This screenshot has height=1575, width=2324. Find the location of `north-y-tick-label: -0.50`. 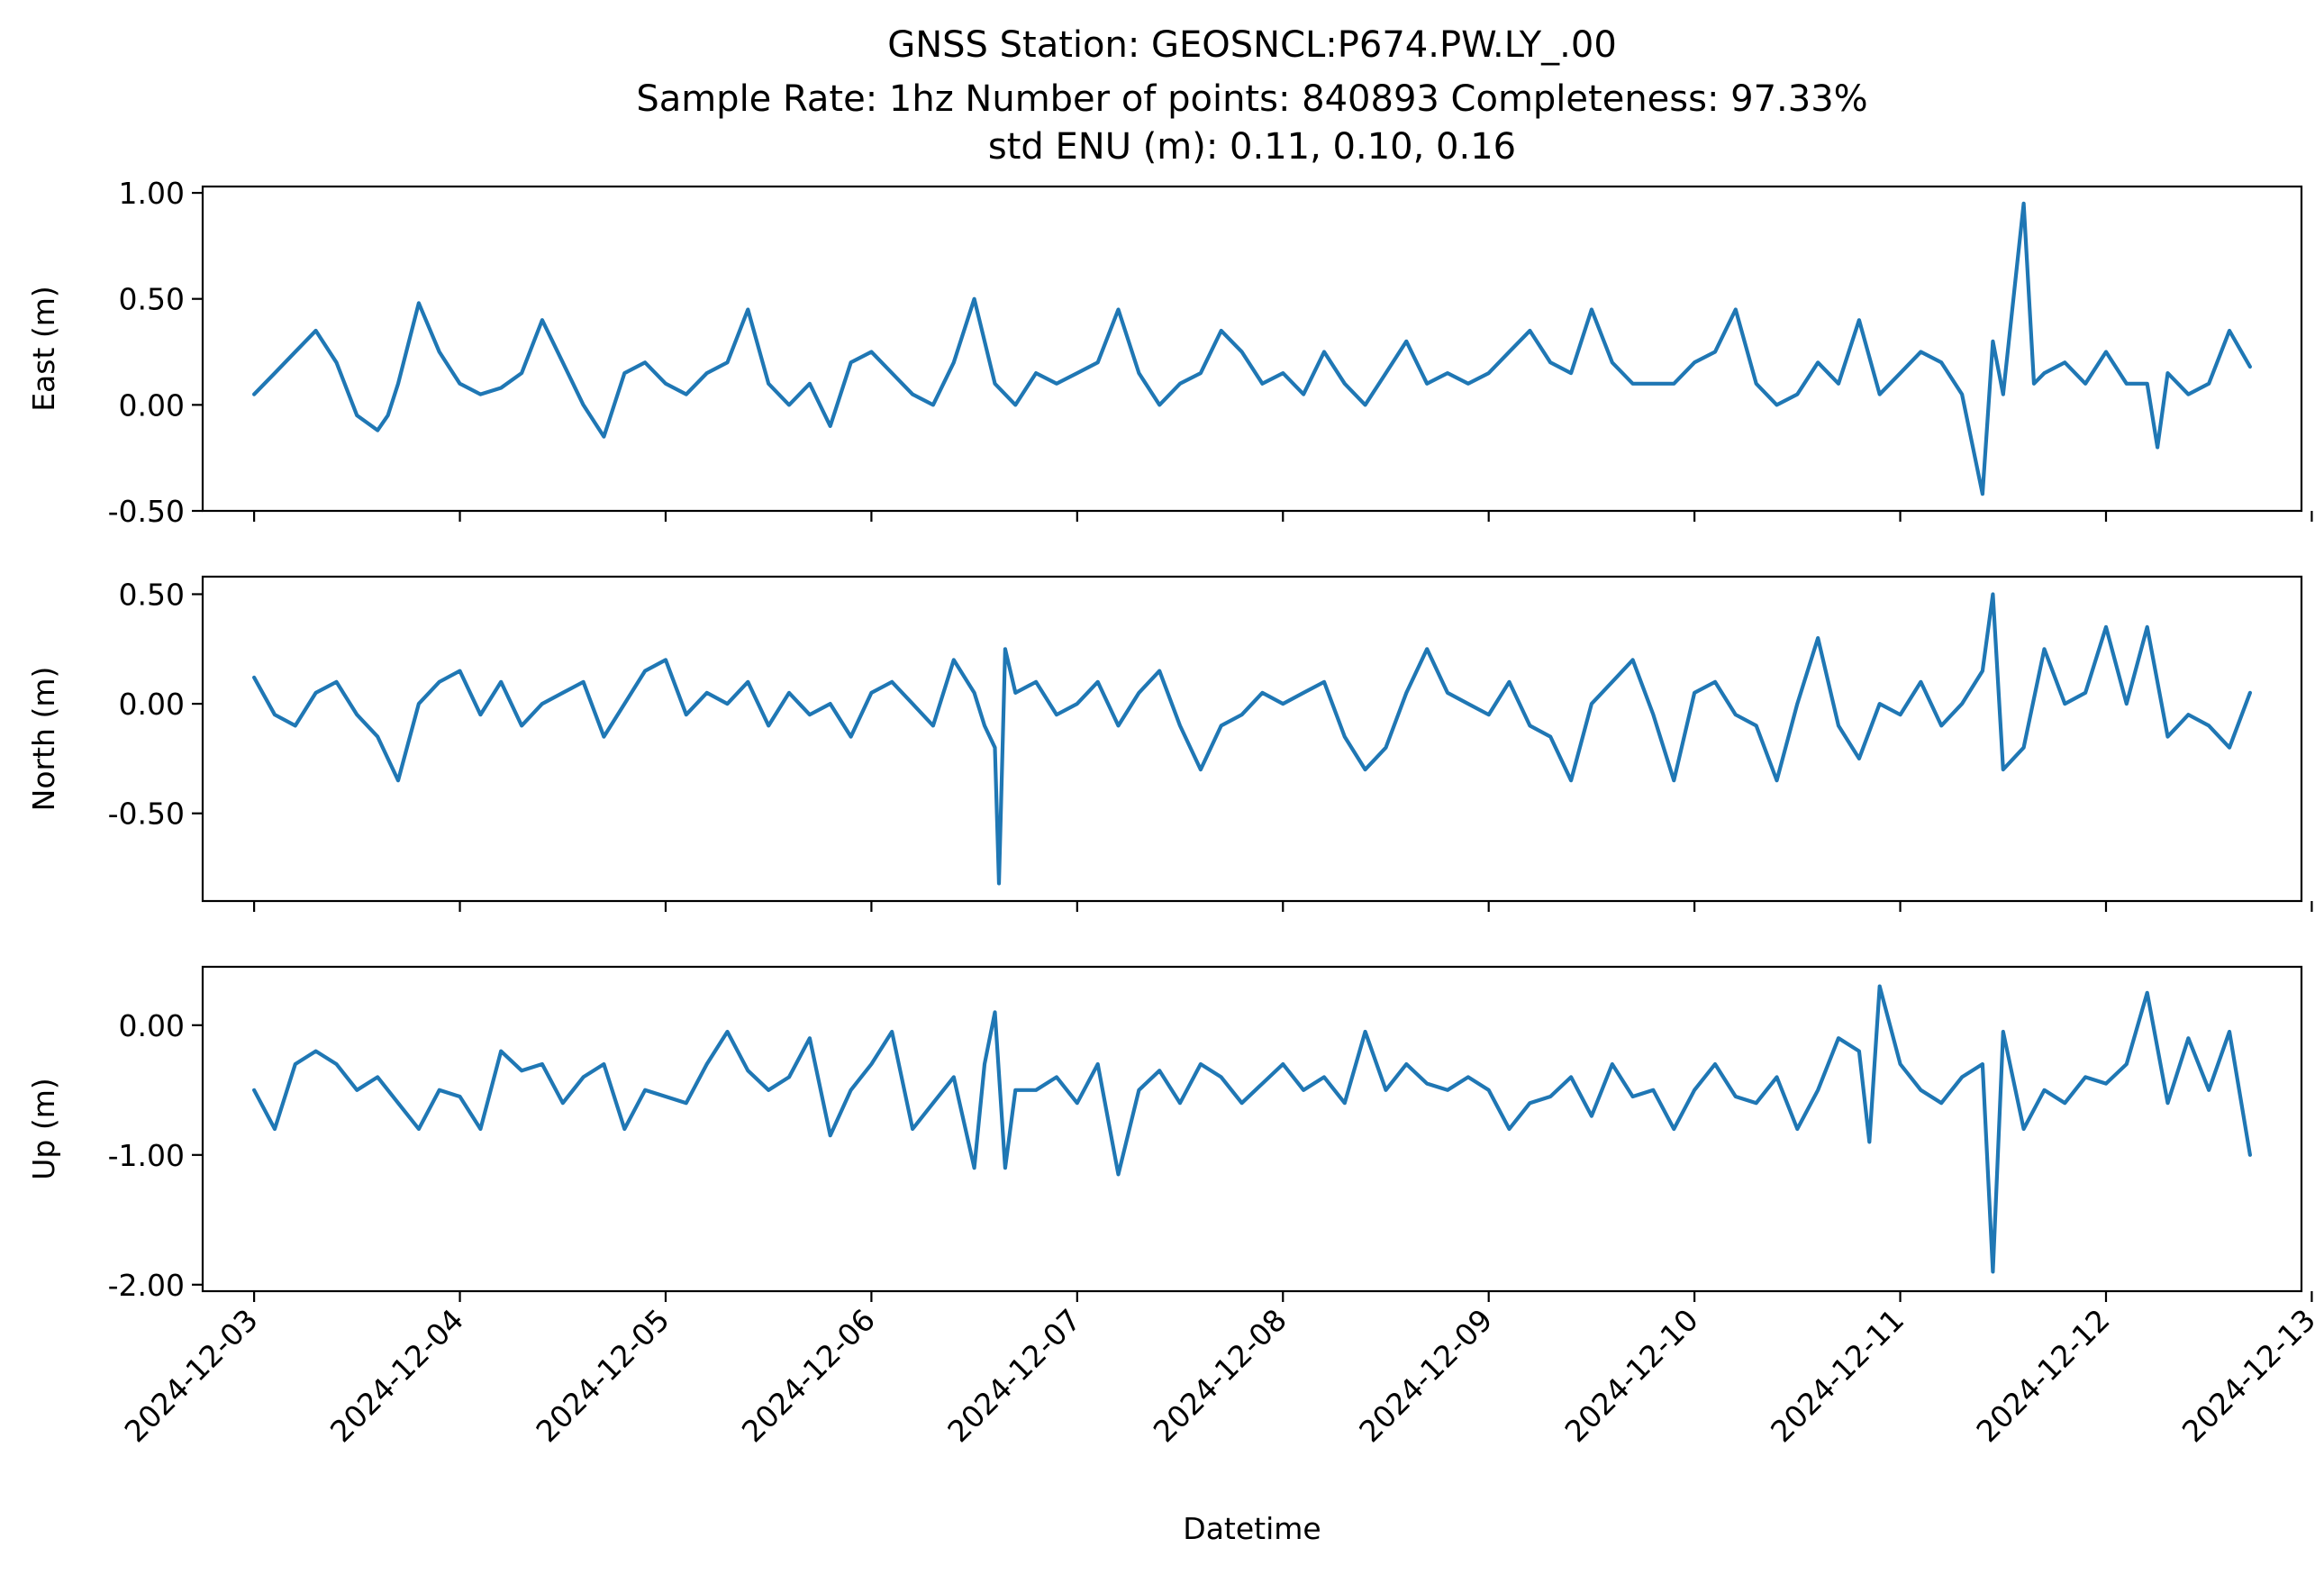

north-y-tick-label: -0.50 is located at coordinates (146, 814).